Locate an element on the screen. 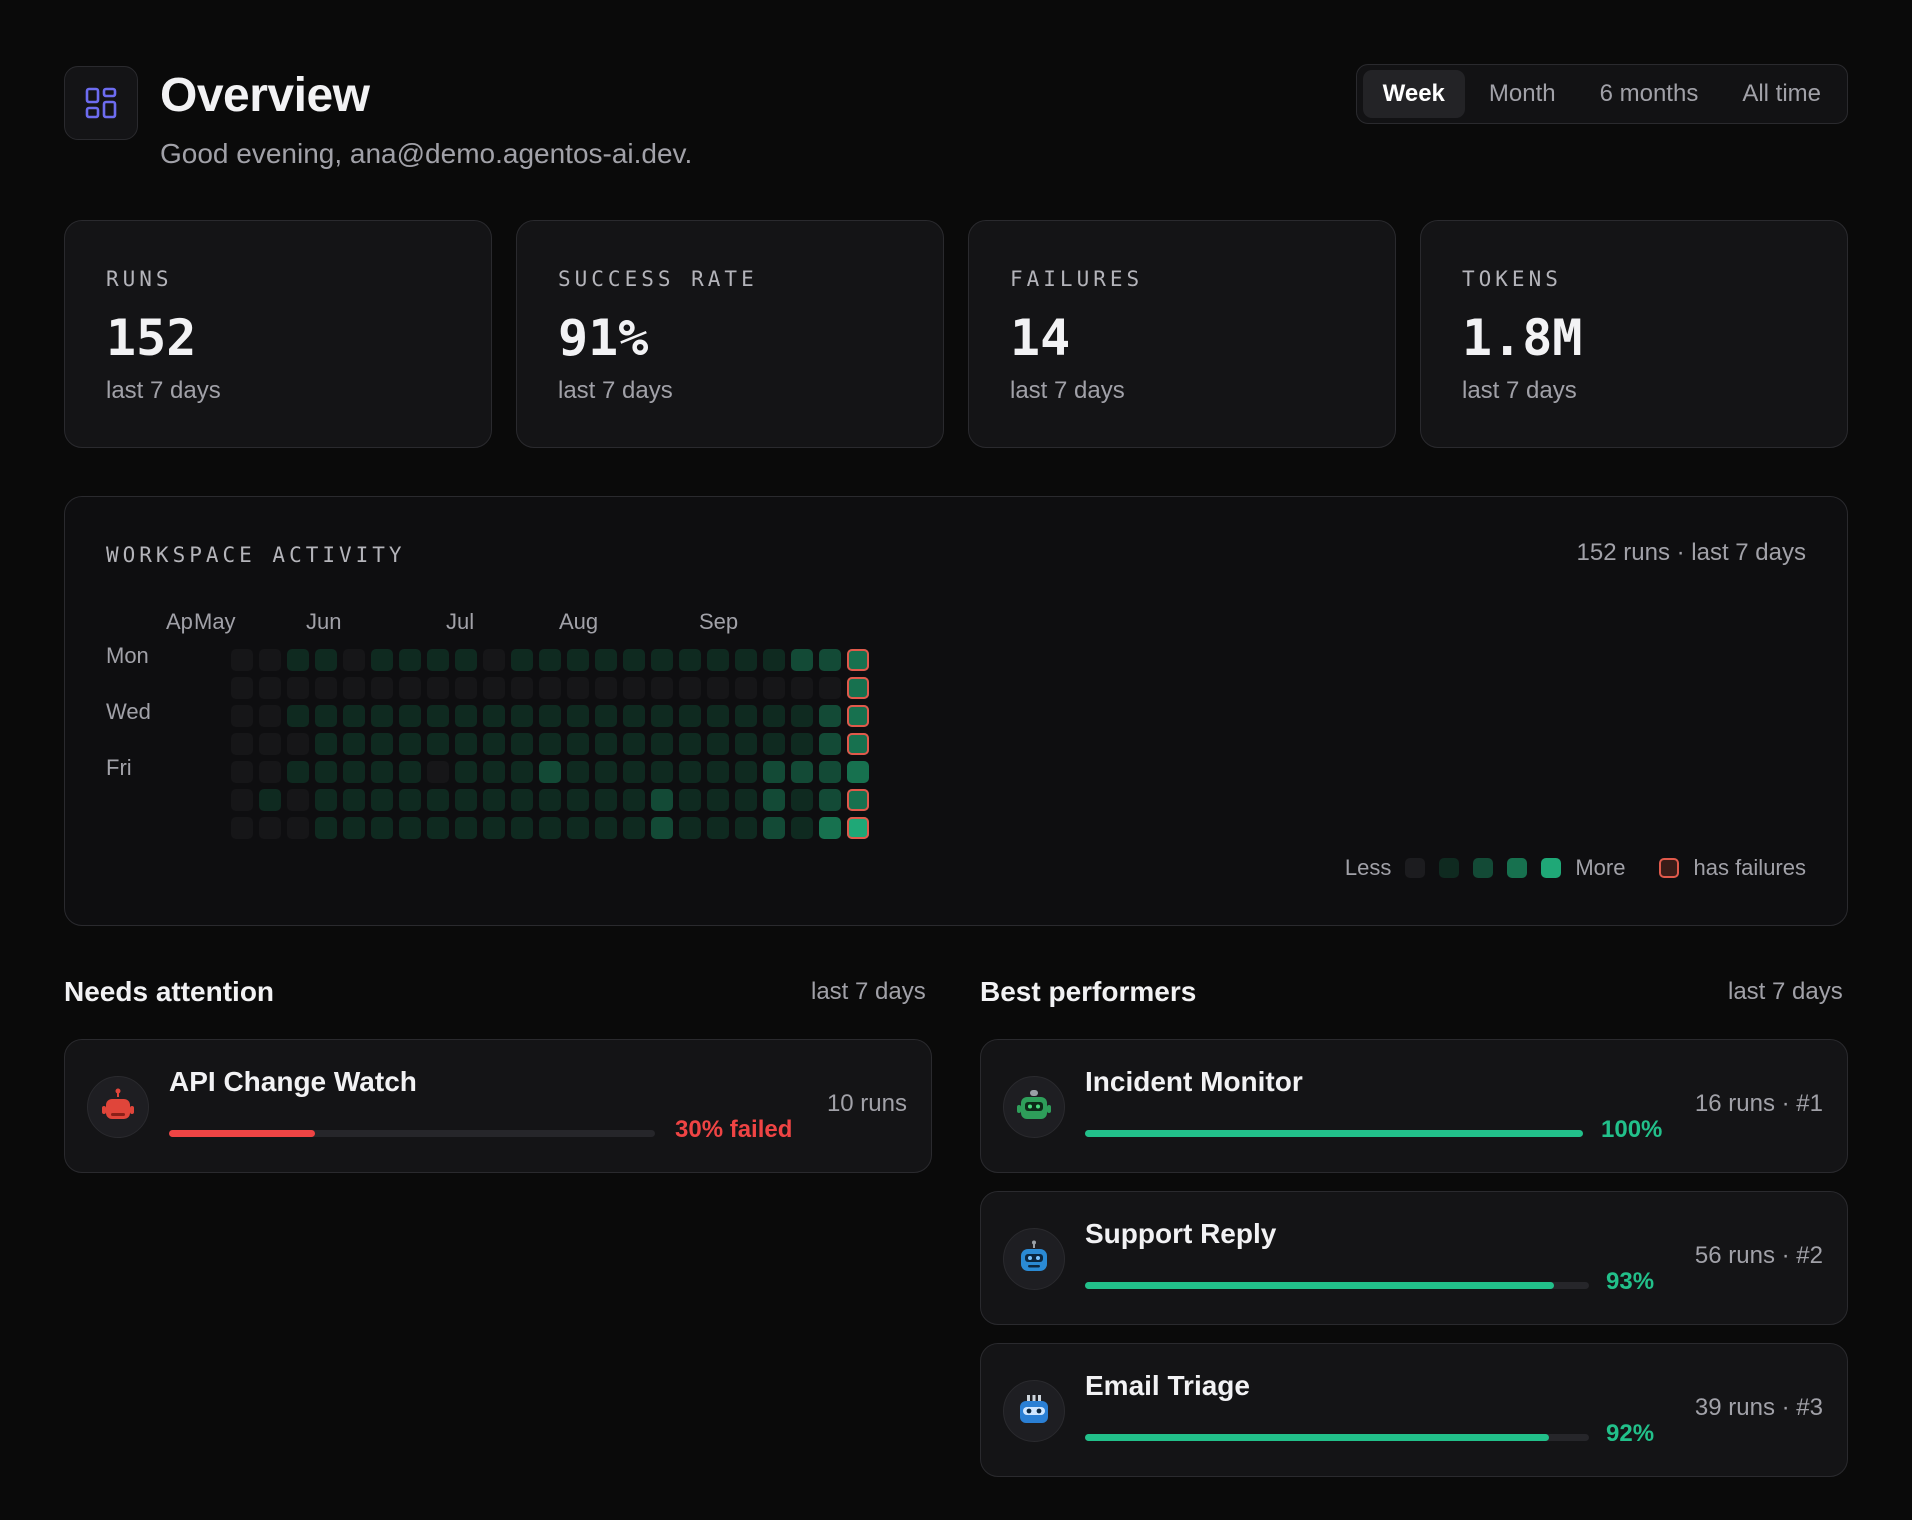  performer-card: Incident Monitor 100% 16 runs · #1 is located at coordinates (1414, 1106).